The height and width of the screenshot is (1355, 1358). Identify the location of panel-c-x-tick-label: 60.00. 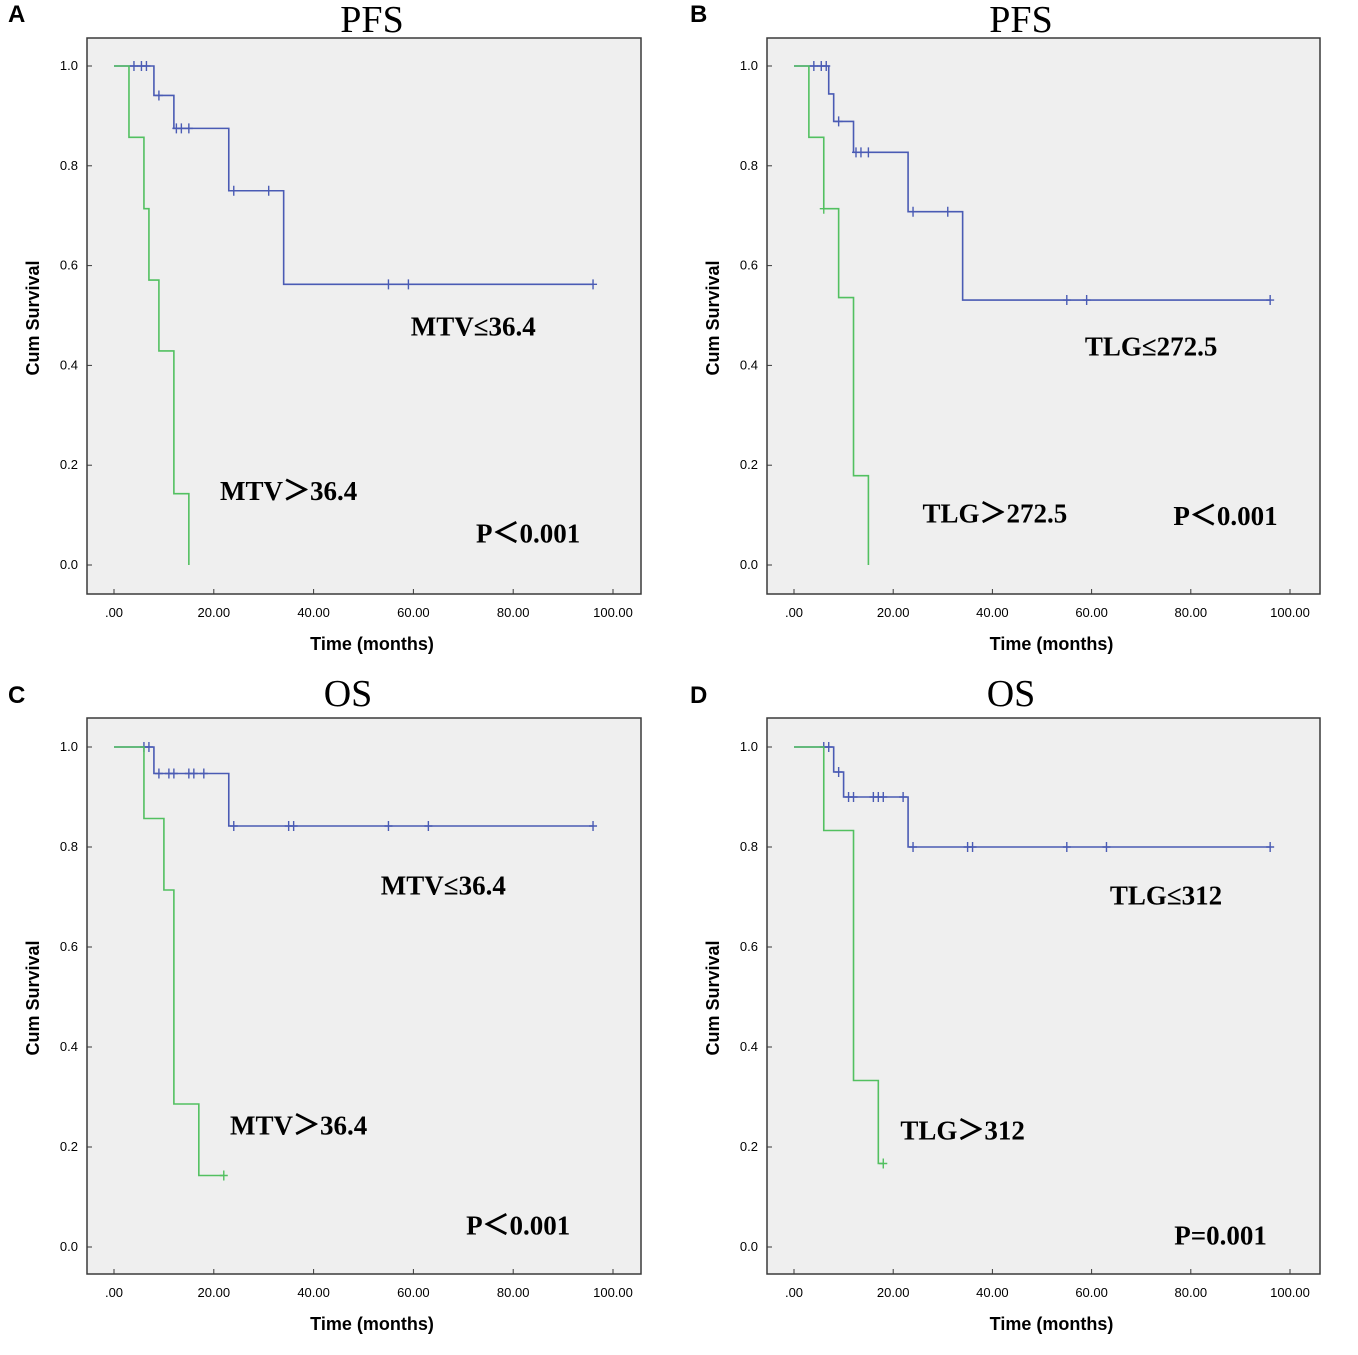
(413, 1292).